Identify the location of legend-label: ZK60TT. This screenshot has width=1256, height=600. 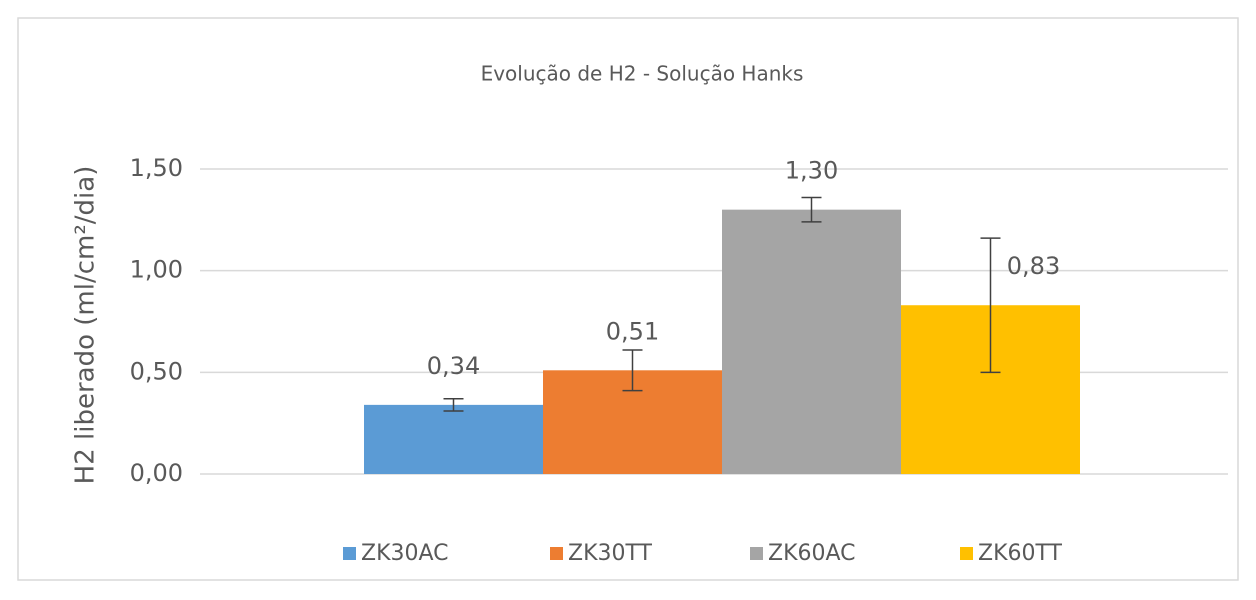
(1020, 553).